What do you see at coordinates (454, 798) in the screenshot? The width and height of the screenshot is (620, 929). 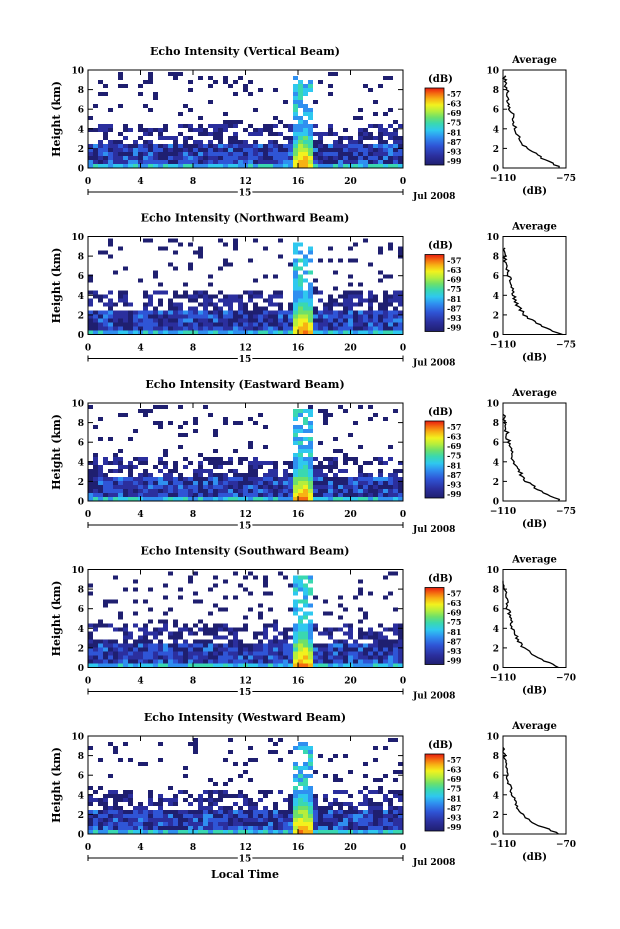 I see `colorbar-tick-label: -81` at bounding box center [454, 798].